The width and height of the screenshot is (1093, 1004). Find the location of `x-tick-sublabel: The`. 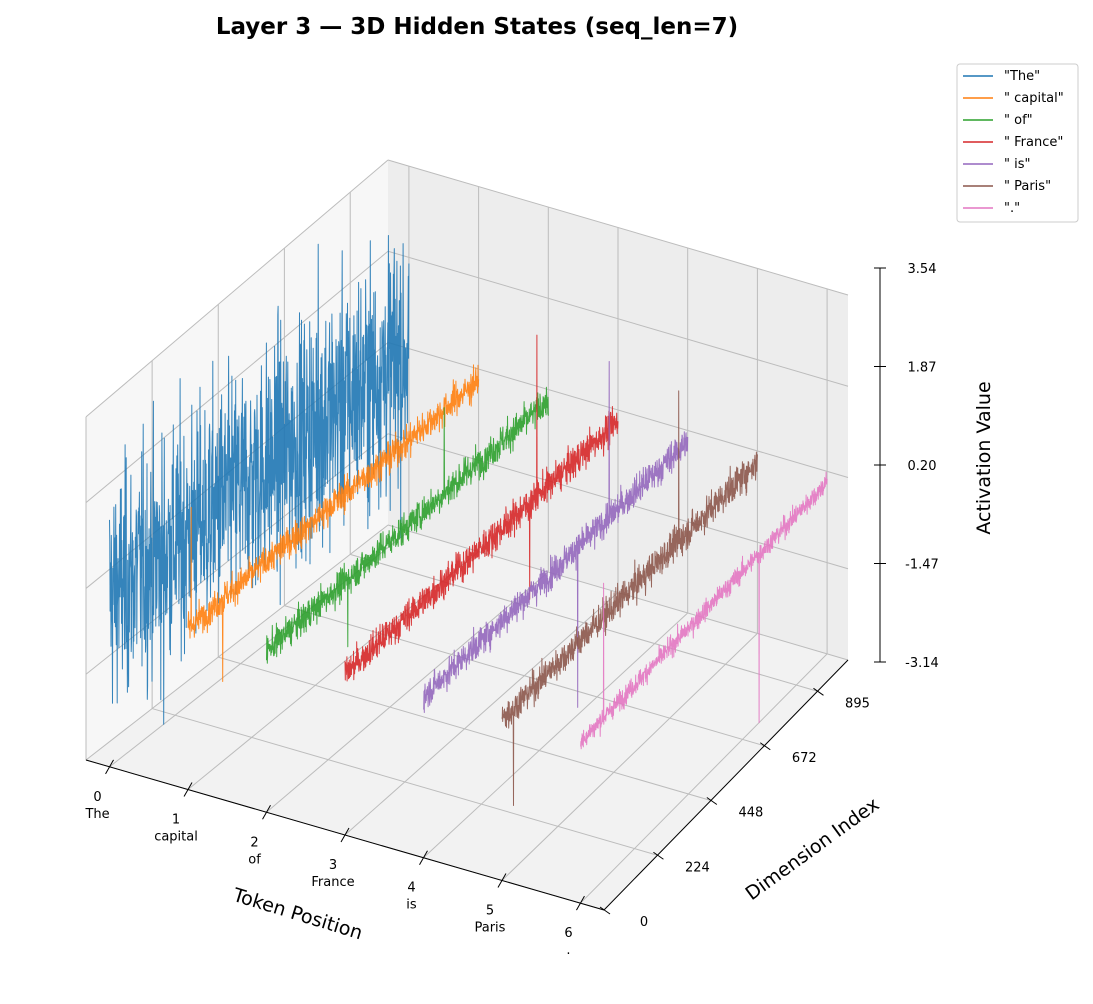

x-tick-sublabel: The is located at coordinates (96, 814).